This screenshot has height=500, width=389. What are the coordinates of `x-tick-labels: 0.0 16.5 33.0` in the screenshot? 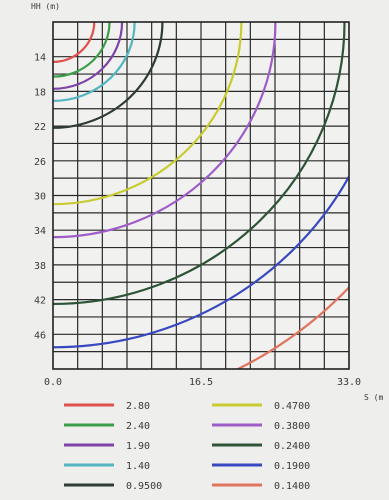 It's located at (202, 382).